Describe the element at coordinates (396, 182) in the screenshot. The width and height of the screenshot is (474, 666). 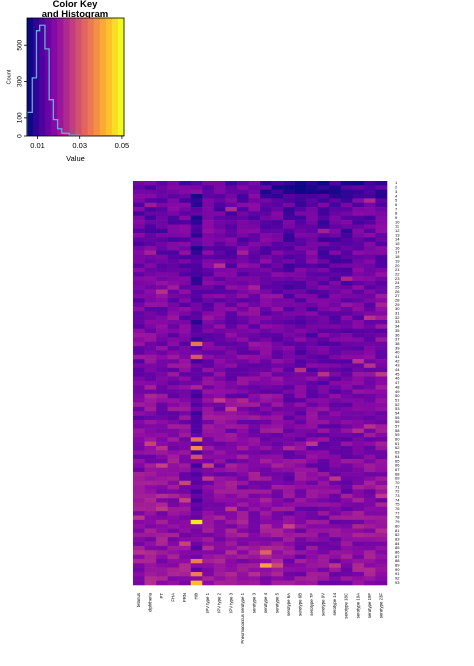
I see `row-label: 1` at that location.